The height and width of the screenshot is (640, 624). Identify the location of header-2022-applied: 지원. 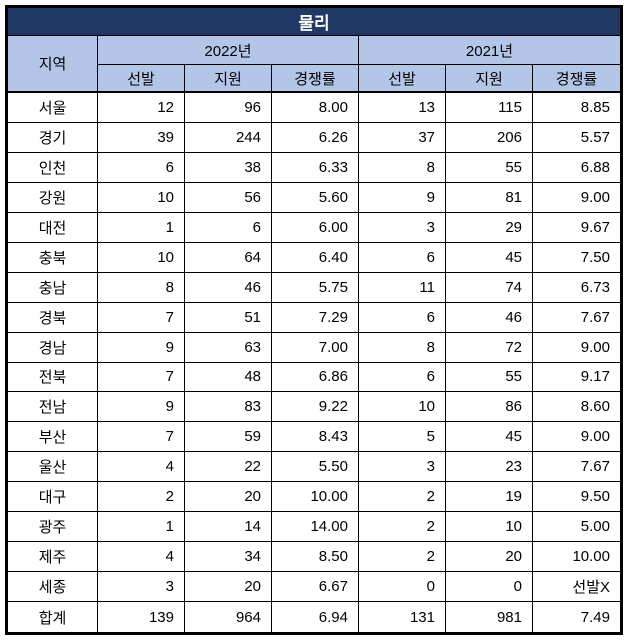
(228, 79).